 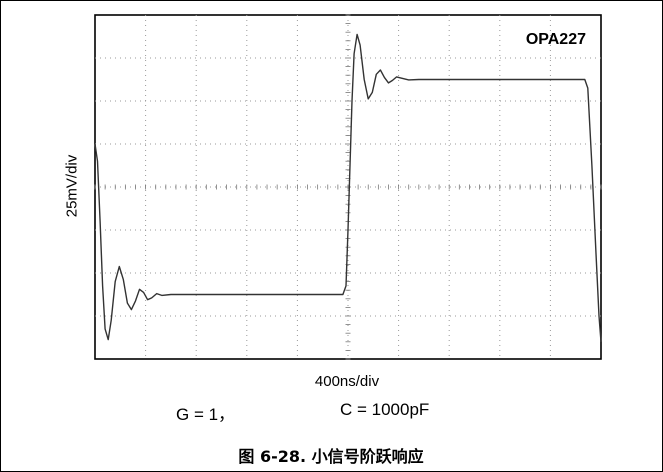 I want to click on gain-condition: G = 1，, so click(x=206, y=414).